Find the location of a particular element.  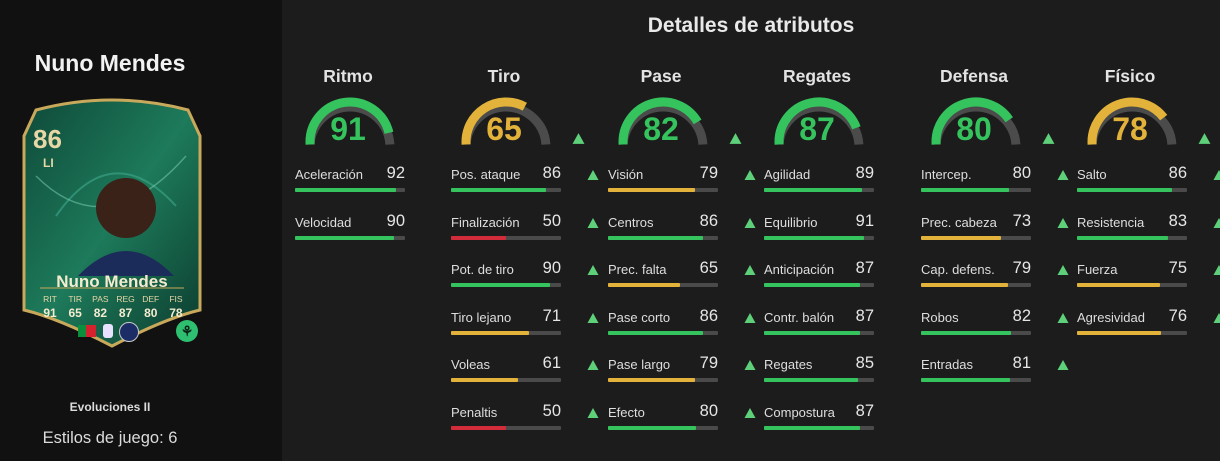

attribute-row: Robos 82 is located at coordinates (995, 323).